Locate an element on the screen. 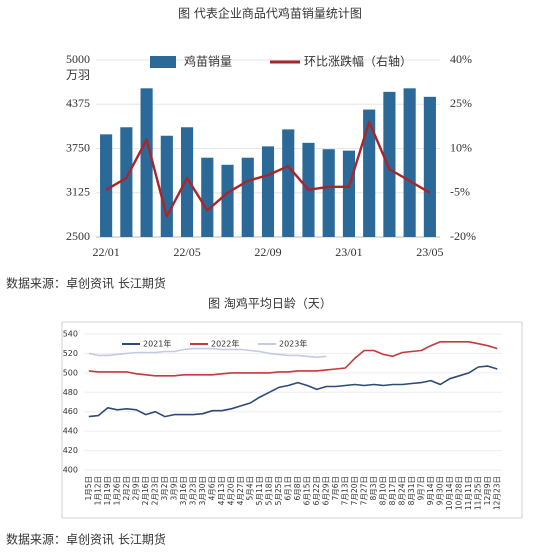 This screenshot has width=540, height=560. y-unit: 万羽 is located at coordinates (78, 75).